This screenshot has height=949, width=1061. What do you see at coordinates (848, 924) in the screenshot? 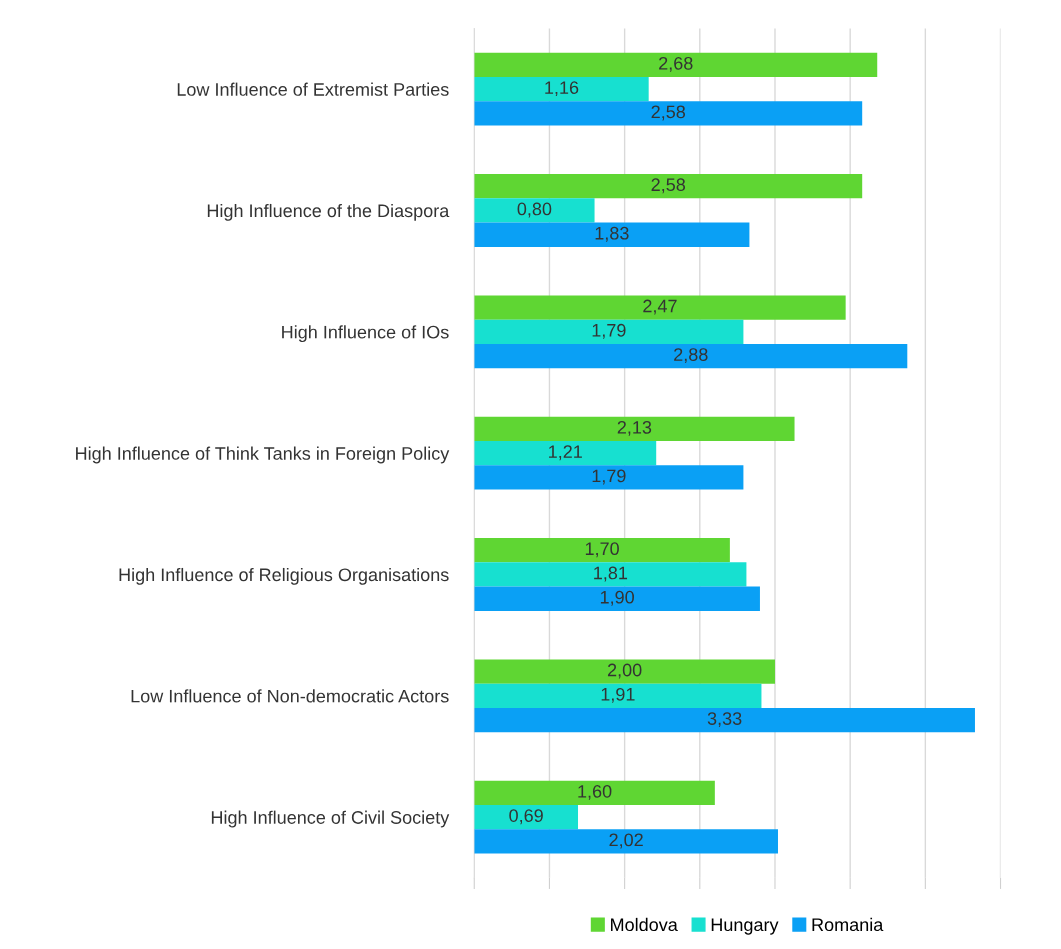
I see `legend-label: Romania` at bounding box center [848, 924].